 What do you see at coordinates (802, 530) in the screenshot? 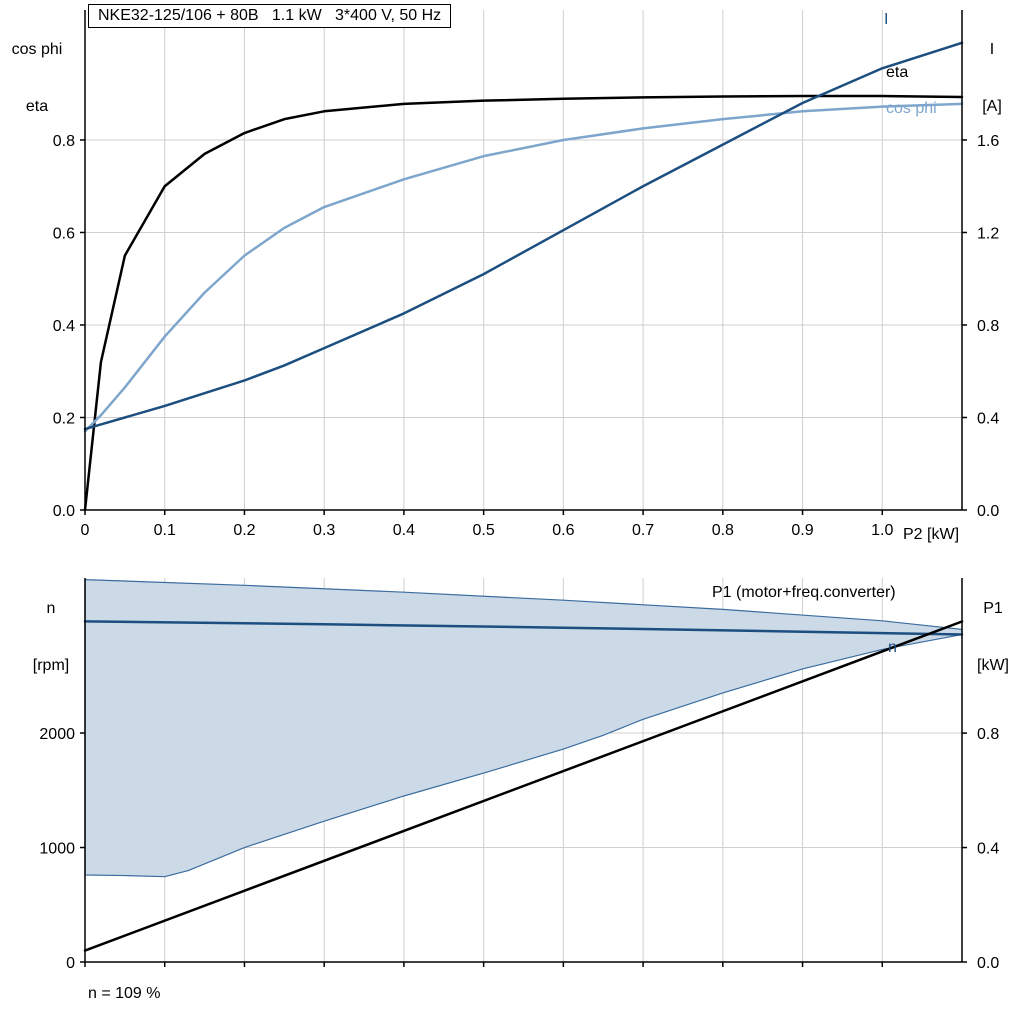
I see `svg-text: 0.9` at bounding box center [802, 530].